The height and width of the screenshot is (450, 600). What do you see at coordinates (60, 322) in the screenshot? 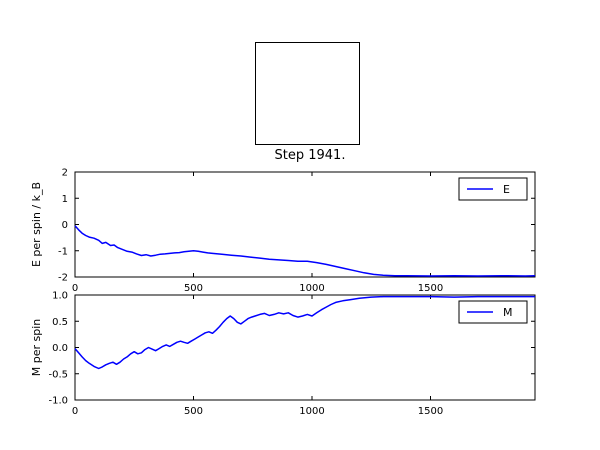
I see `y-tick-label: 0.5` at bounding box center [60, 322].